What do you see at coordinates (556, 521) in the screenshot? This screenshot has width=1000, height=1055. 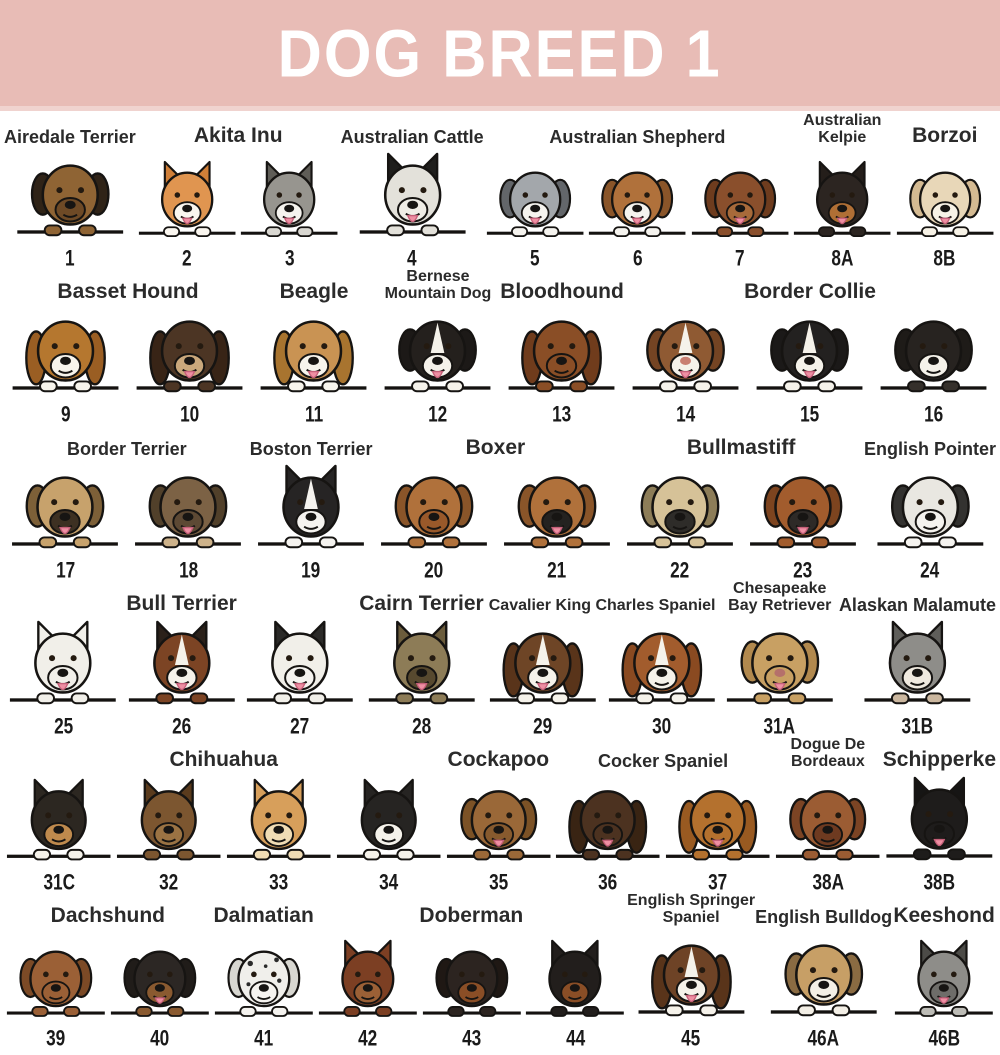 I see `dog-cell: 21` at bounding box center [556, 521].